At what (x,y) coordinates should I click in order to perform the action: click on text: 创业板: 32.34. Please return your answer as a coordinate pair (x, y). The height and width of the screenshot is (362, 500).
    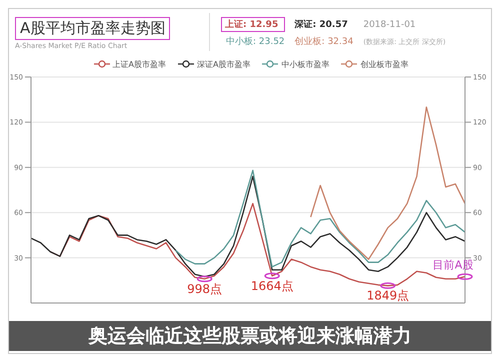
    Looking at the image, I should click on (324, 42).